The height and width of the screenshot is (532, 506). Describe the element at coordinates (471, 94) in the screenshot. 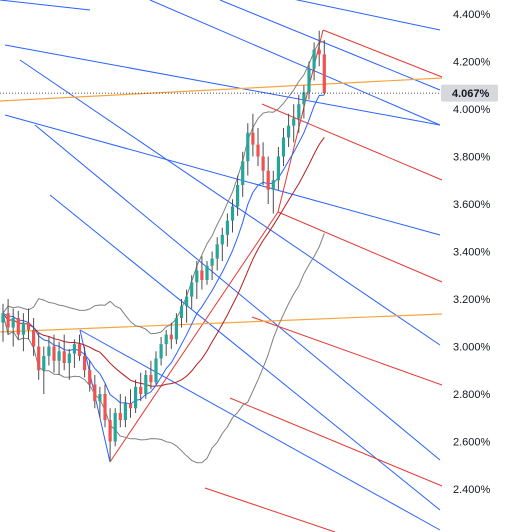

I see `last-price-label: 4.067%` at that location.